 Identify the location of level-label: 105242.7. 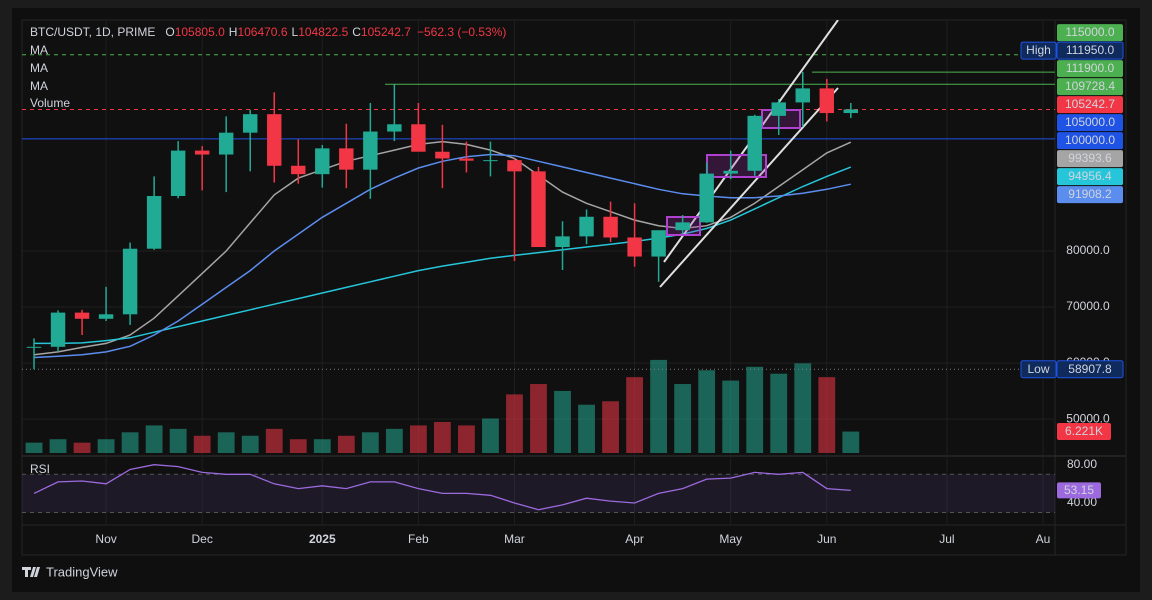
(1090, 104).